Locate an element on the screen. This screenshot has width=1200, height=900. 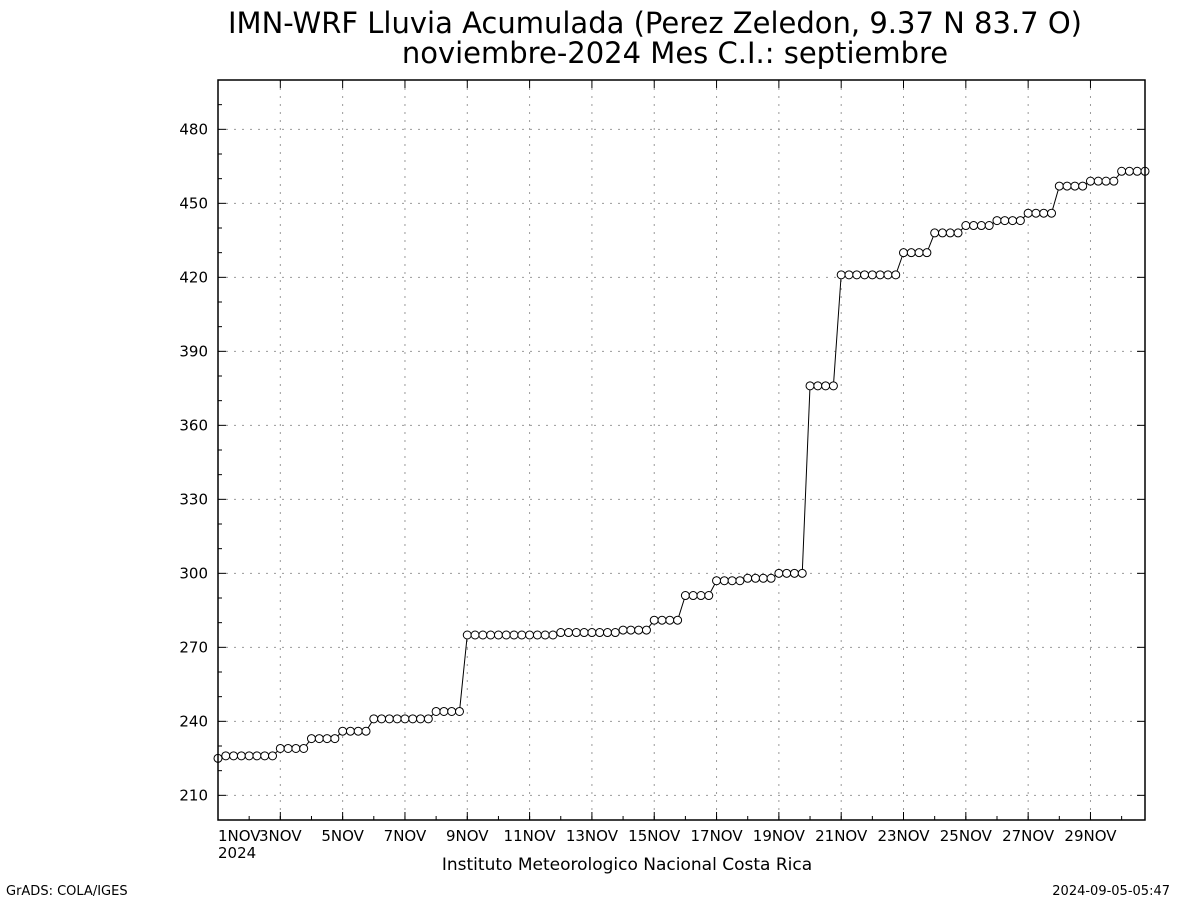
x-tick-label: 5NOV is located at coordinates (342, 836).